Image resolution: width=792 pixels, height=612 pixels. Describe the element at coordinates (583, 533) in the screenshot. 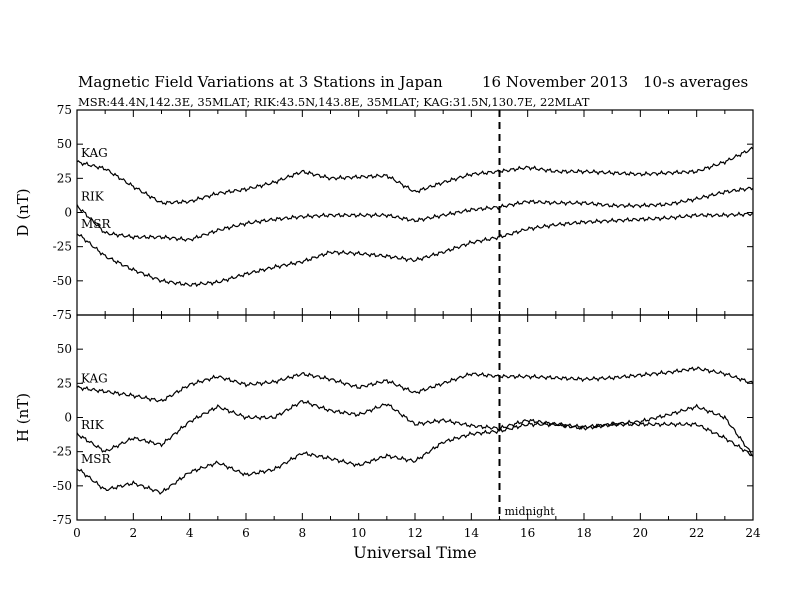

I see `x-tick-label: 18` at that location.